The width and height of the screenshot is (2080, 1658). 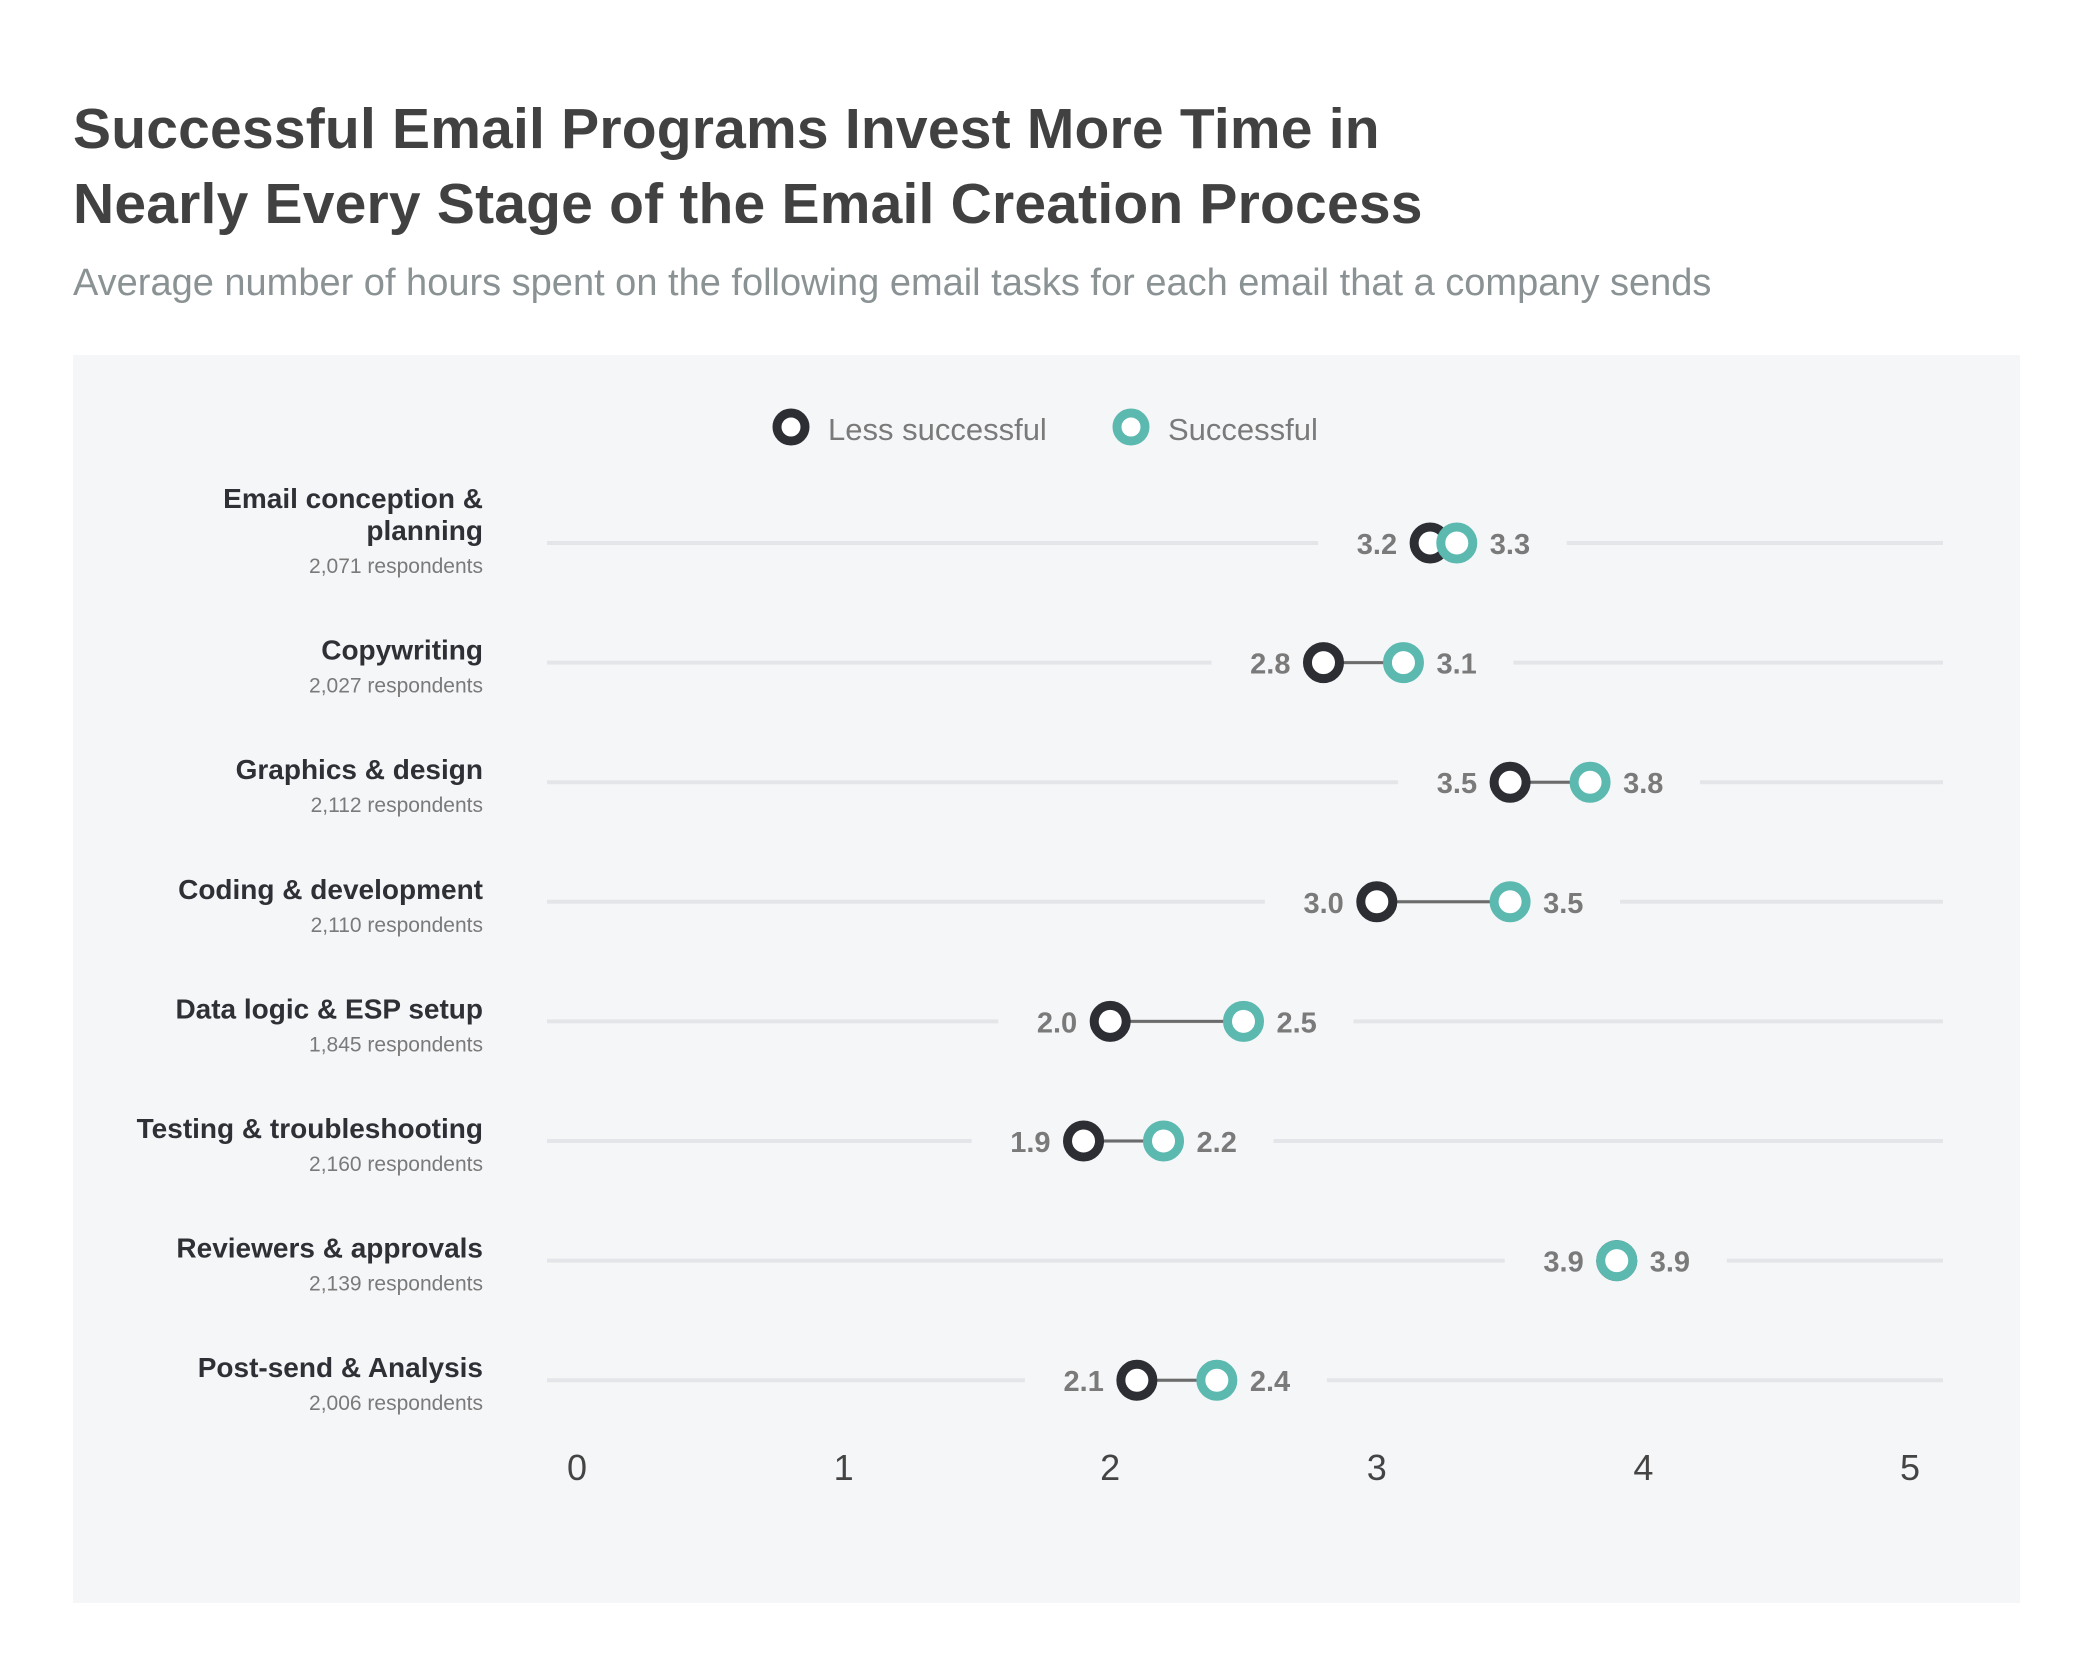 I want to click on value-label-less-successful: 2.0, so click(x=1057, y=1023).